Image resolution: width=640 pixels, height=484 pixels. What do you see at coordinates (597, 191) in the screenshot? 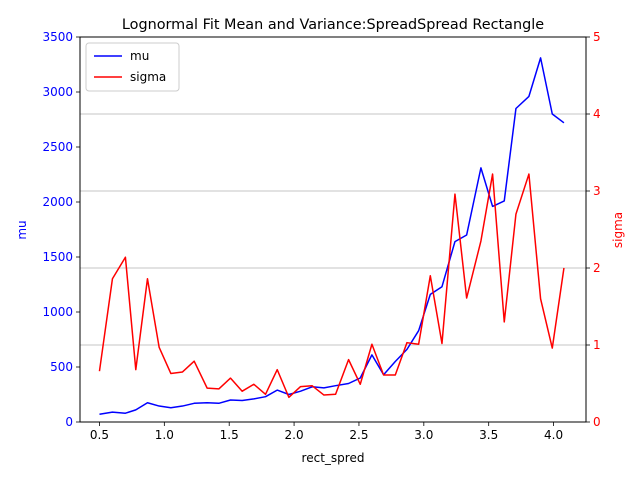
I see `y-right-tick-label: 3` at bounding box center [597, 191].